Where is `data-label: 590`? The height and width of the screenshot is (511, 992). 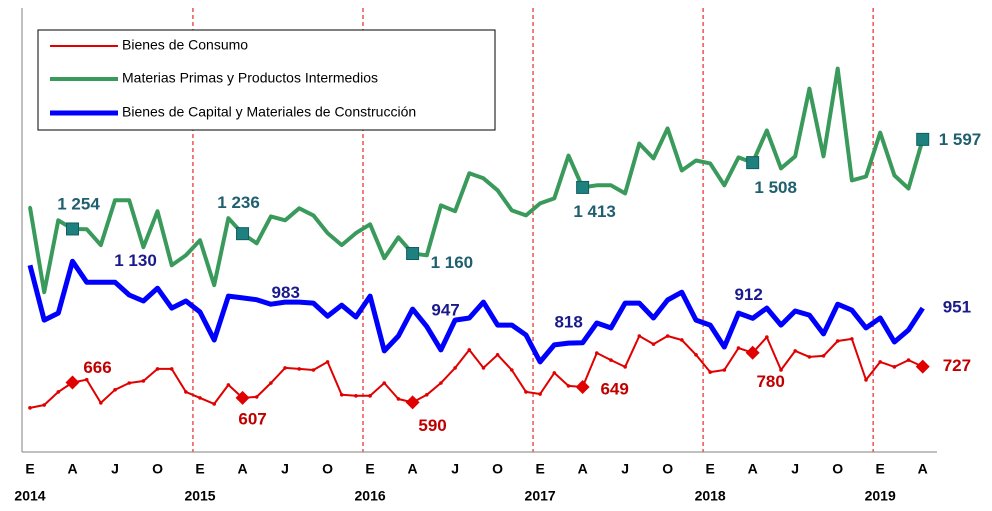 data-label: 590 is located at coordinates (432, 425).